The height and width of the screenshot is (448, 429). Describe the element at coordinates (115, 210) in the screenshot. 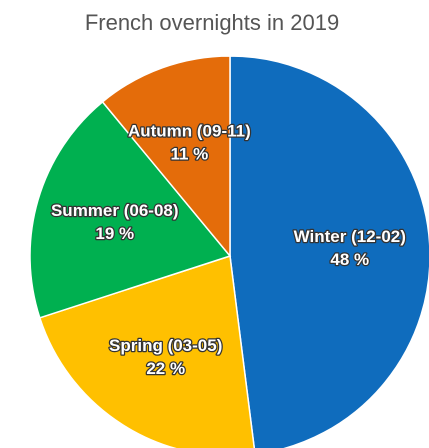

I see `slice-label: Summer (06-08)` at that location.